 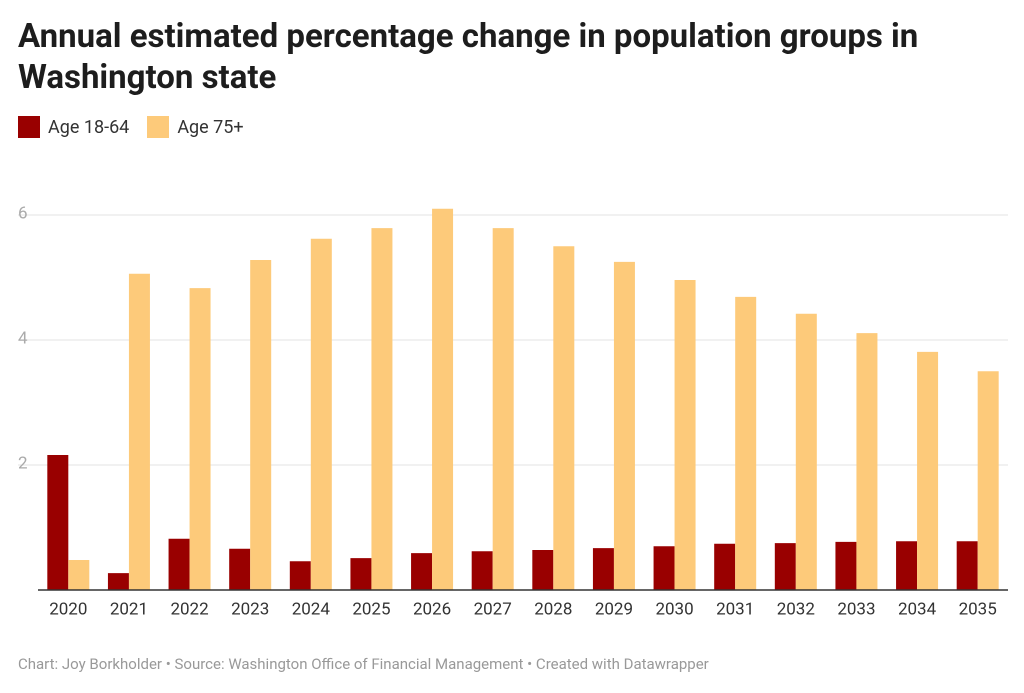 I want to click on x-tick-label: 2026, so click(x=432, y=609).